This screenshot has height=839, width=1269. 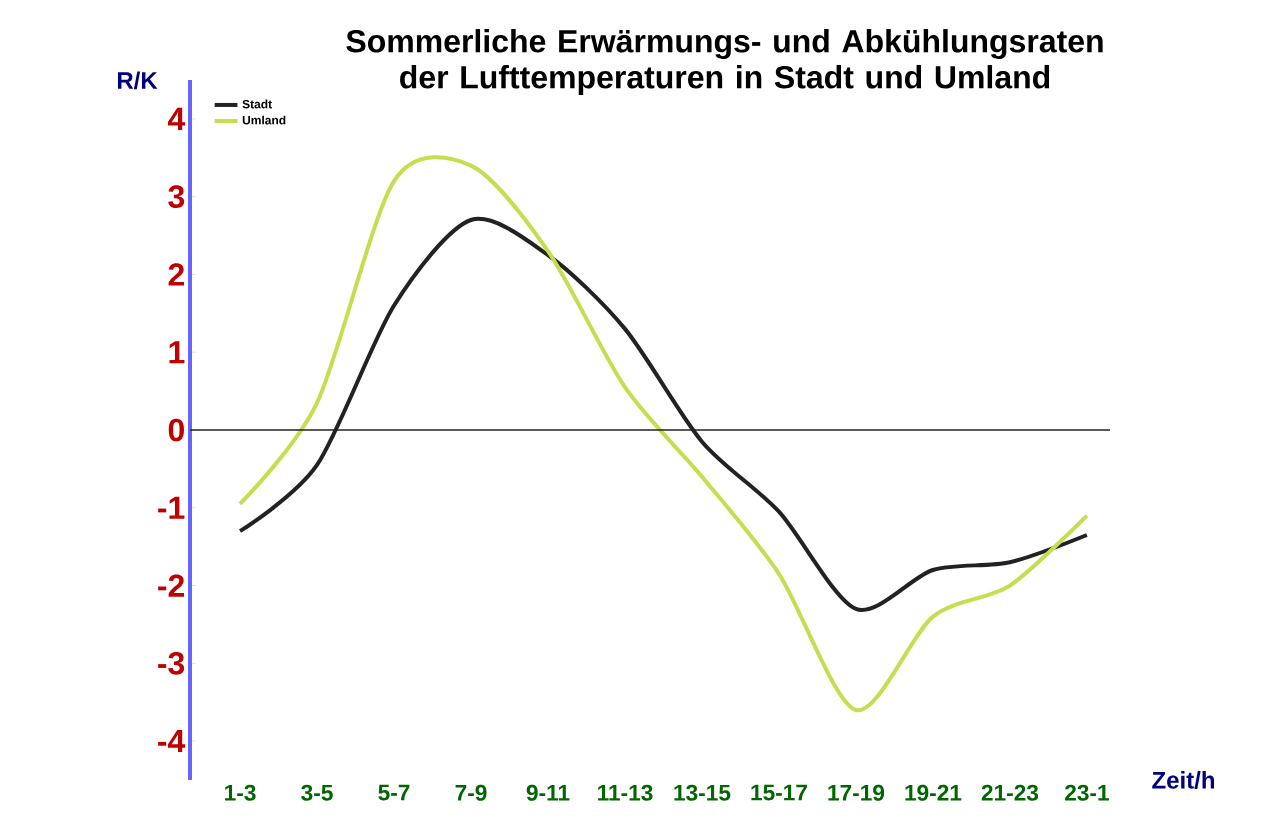 I want to click on chart-title: Sommerliche Erwärmungs- und Abkühlungsraten der Lufttemperaturen in Stadt und Umland, so click(x=724, y=62).